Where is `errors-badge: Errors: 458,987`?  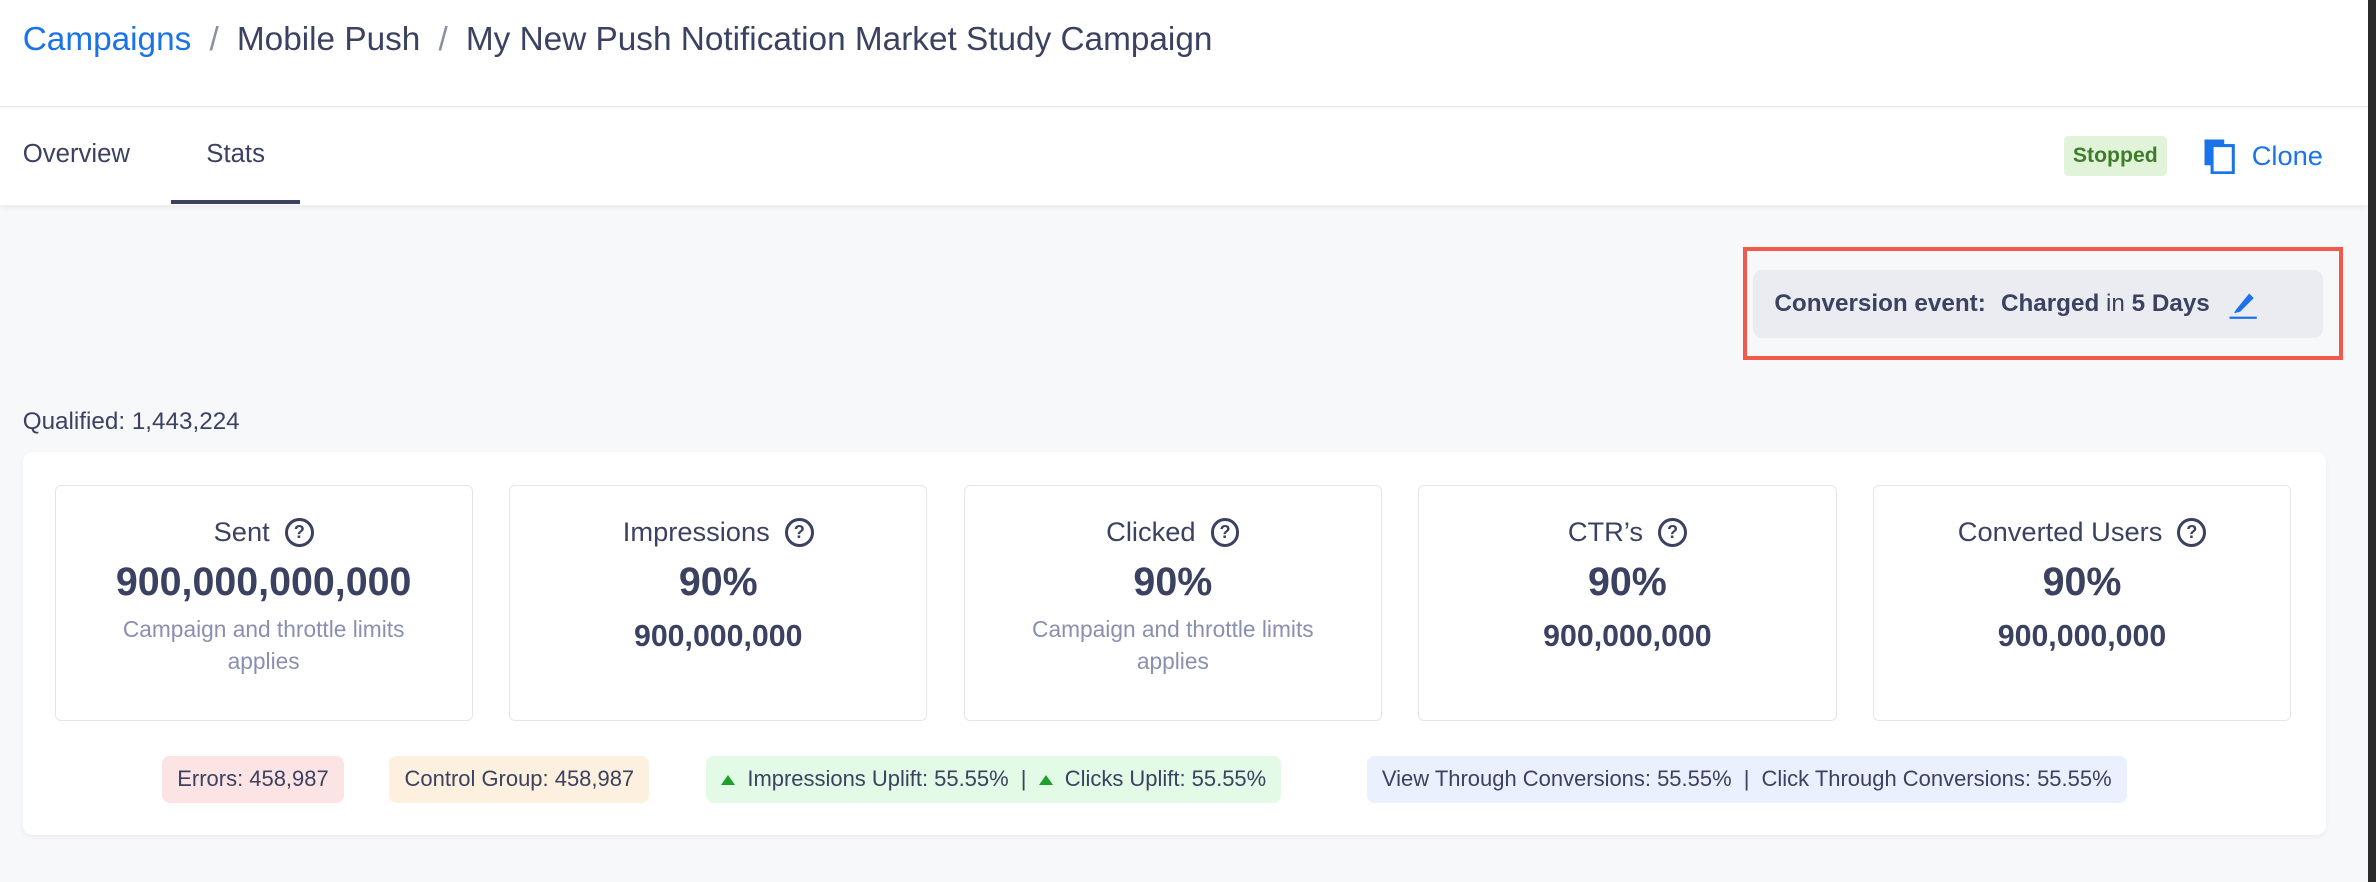 errors-badge: Errors: 458,987 is located at coordinates (253, 780).